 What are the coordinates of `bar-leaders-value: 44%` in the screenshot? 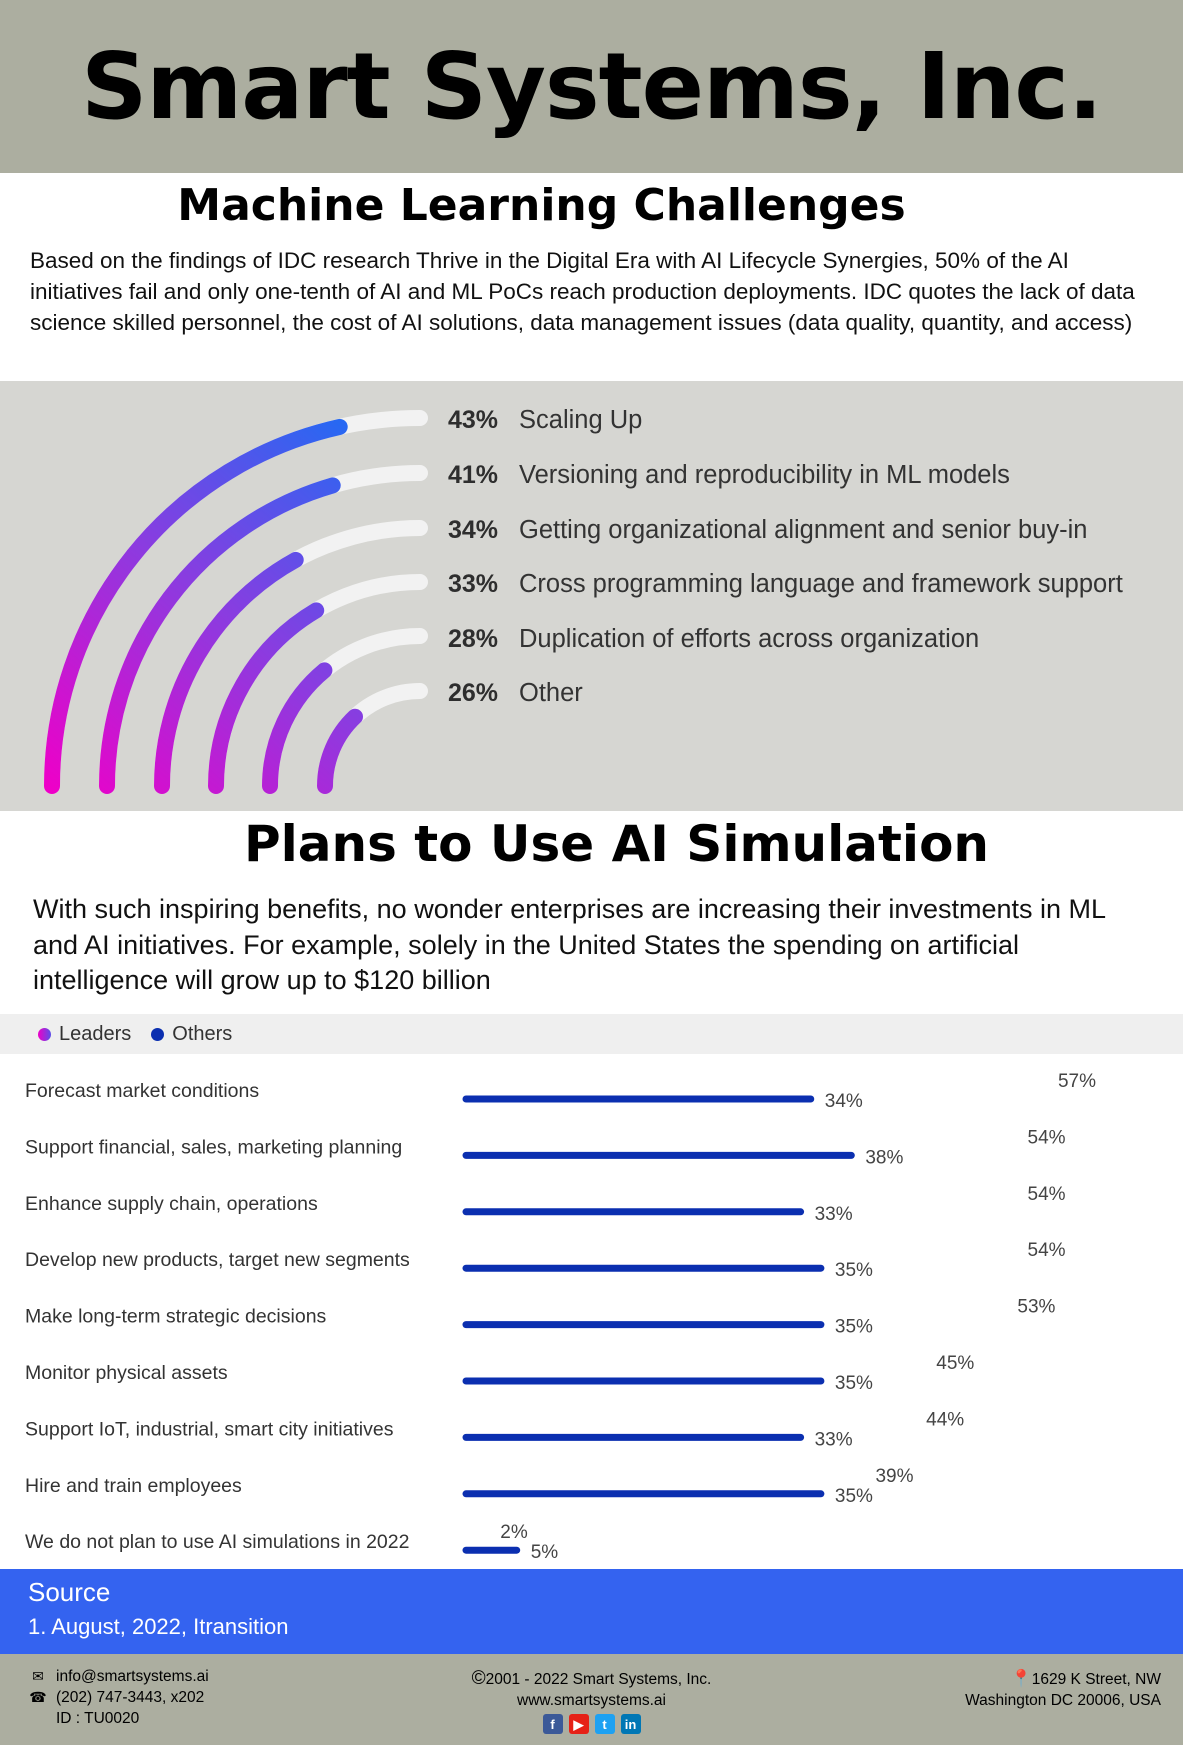 It's located at (945, 1419).